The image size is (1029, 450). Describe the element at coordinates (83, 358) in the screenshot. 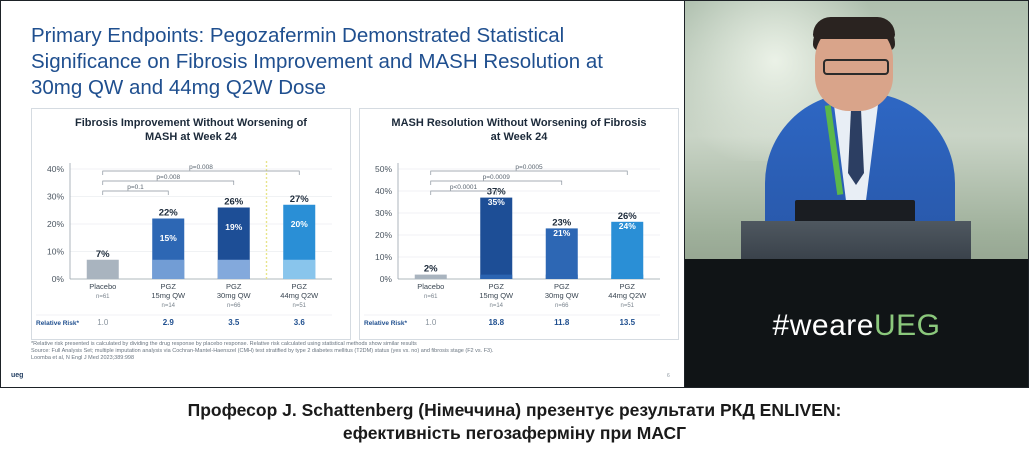

I see `footnote-line: Loomba et al, N Engl J Med 2023;389:998` at that location.